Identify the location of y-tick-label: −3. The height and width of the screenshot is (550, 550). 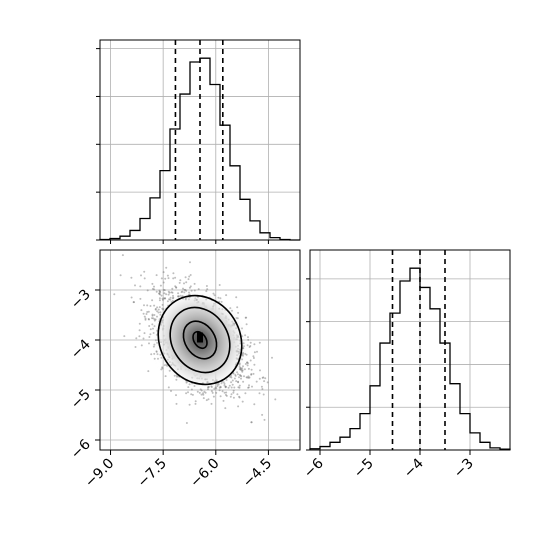
(81, 300).